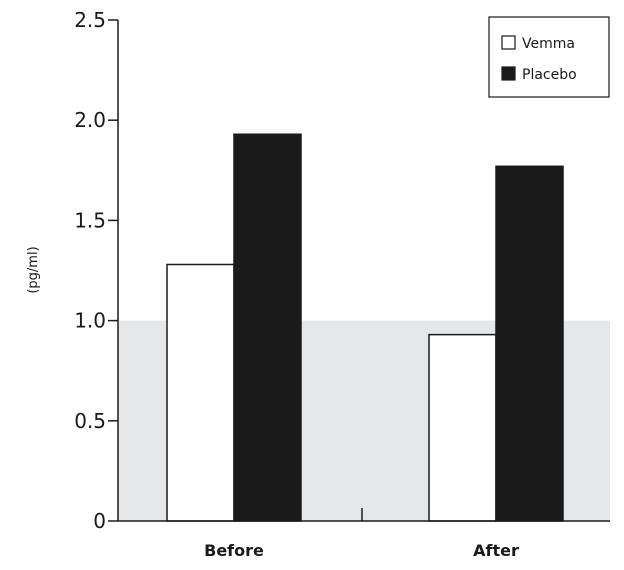  What do you see at coordinates (99, 521) in the screenshot?
I see `y-tick-label: 0` at bounding box center [99, 521].